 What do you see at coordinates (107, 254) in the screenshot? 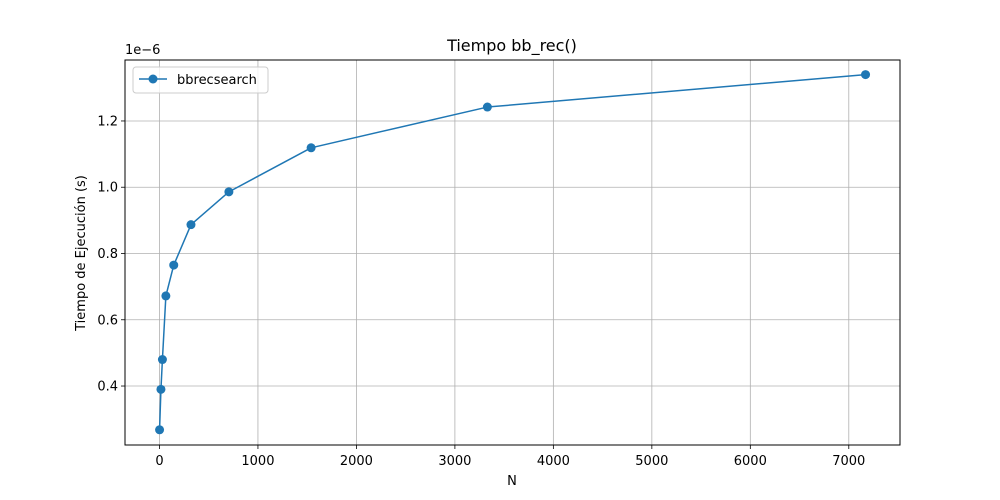
I see `y-tick-label: 0.8` at bounding box center [107, 254].